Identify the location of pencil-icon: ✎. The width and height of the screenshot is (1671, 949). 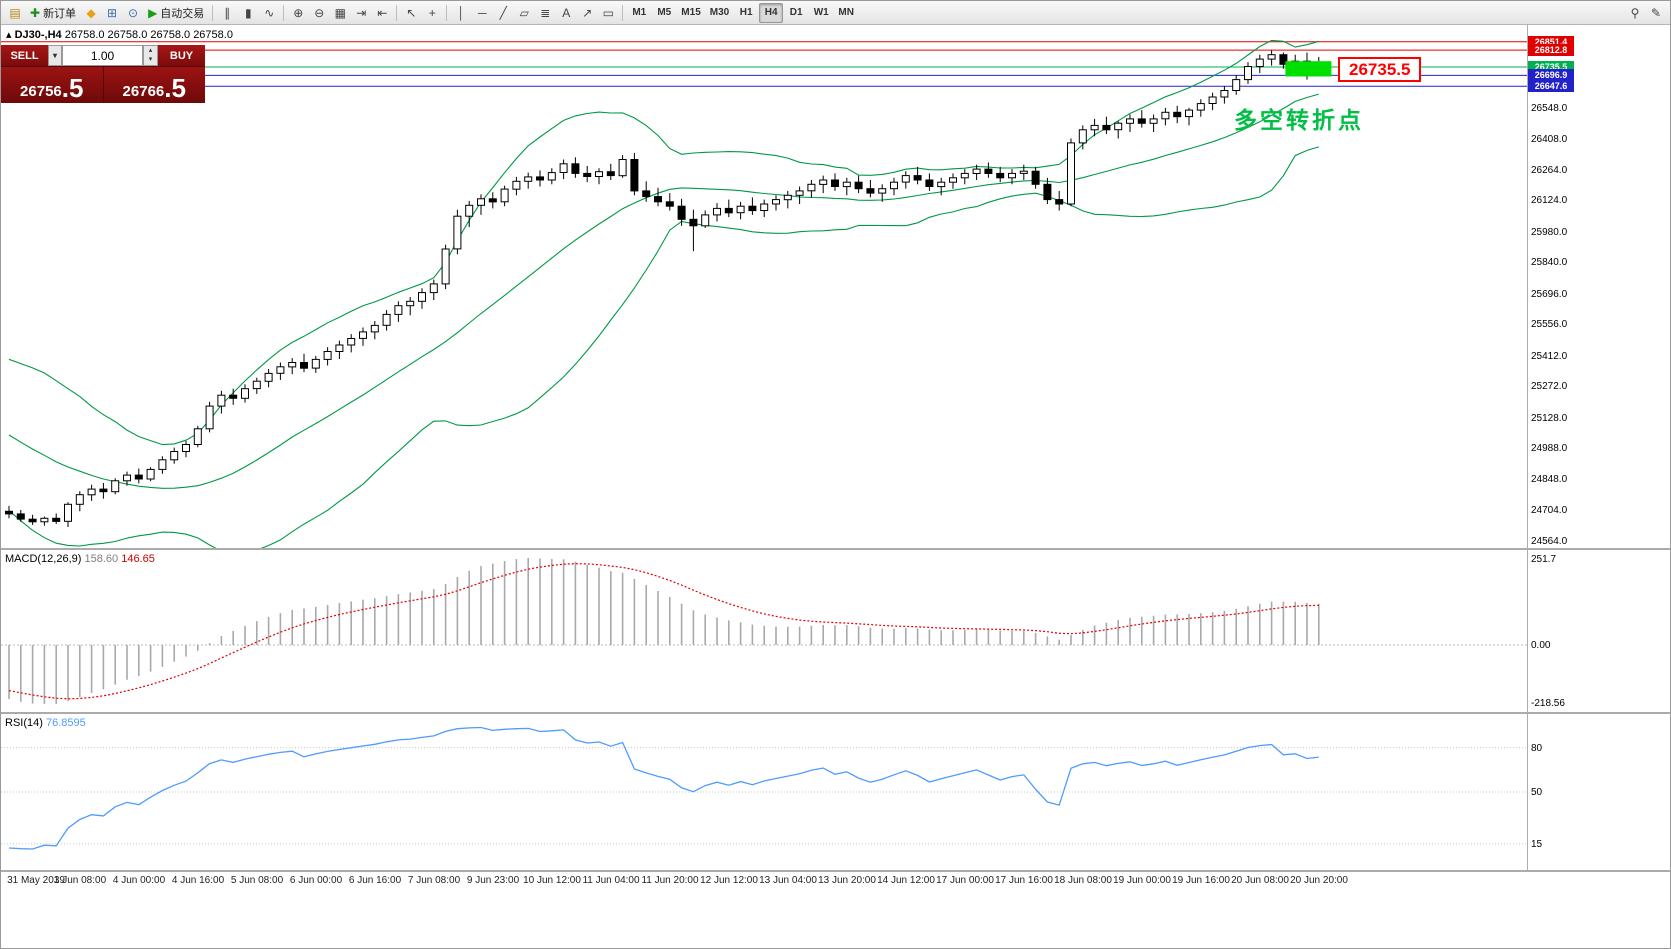
(1656, 12).